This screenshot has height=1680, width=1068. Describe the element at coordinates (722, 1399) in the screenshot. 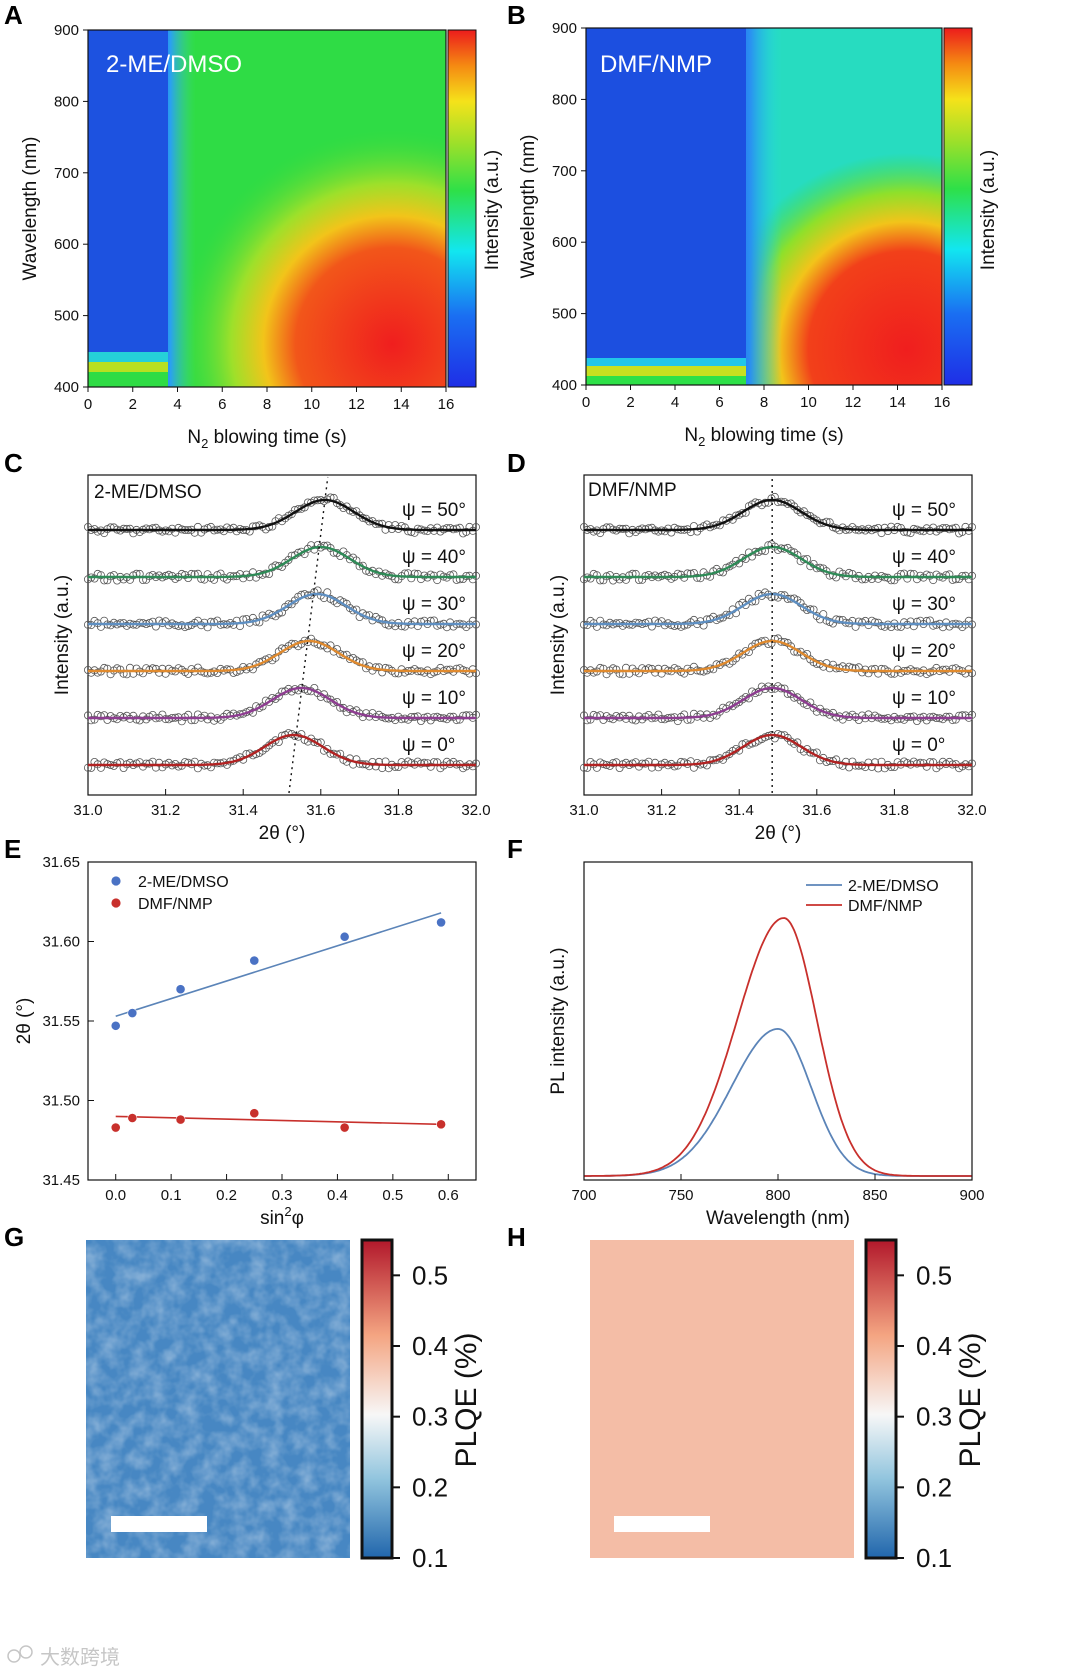

I see `panel-h-map` at that location.